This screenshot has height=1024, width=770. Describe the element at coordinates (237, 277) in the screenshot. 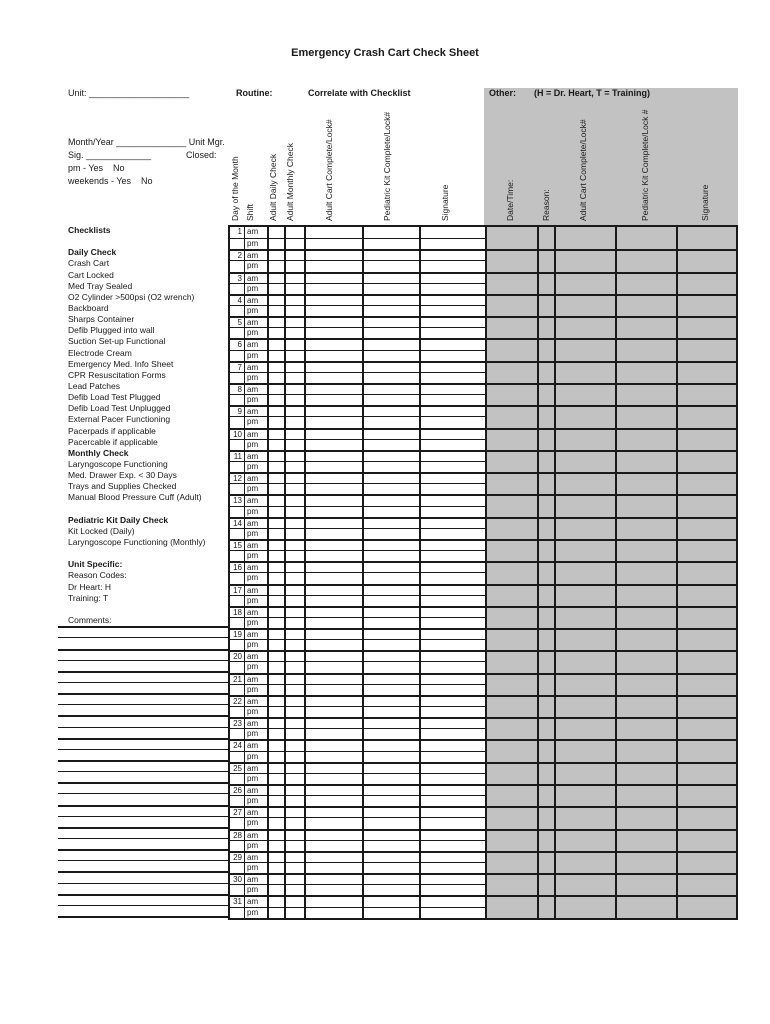

I see `day-cell: 3` at that location.